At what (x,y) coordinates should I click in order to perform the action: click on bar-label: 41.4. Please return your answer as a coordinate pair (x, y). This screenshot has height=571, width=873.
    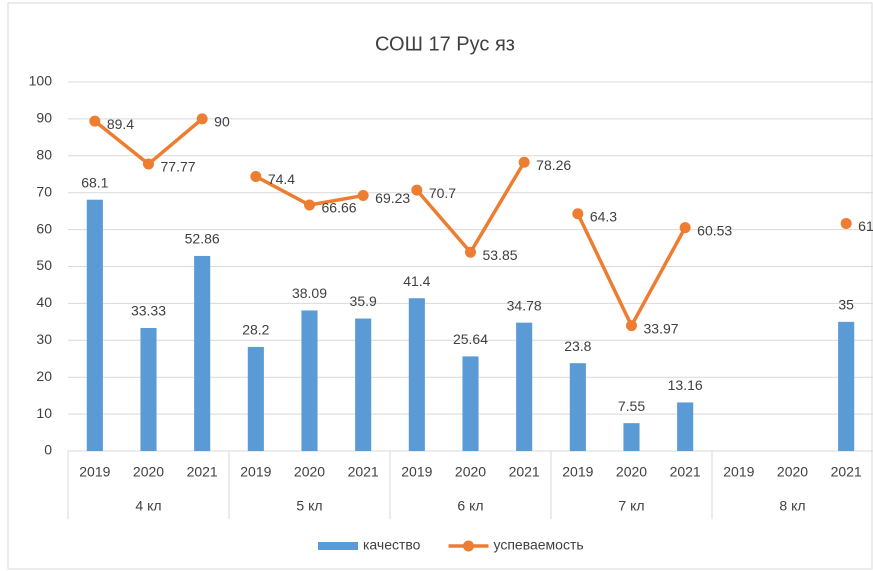
    Looking at the image, I should click on (416, 281).